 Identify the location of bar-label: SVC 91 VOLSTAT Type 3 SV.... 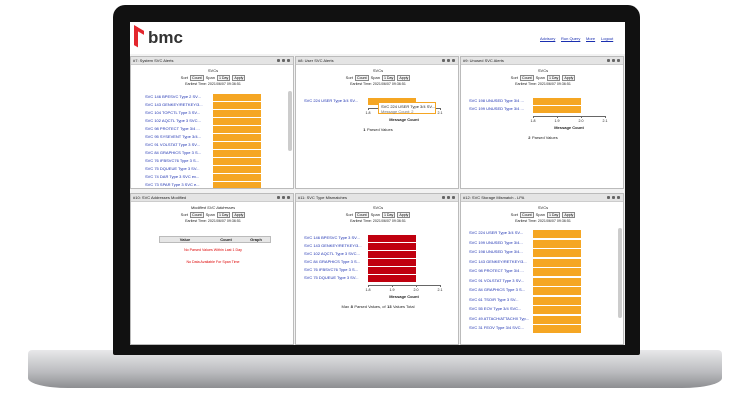
(496, 280).